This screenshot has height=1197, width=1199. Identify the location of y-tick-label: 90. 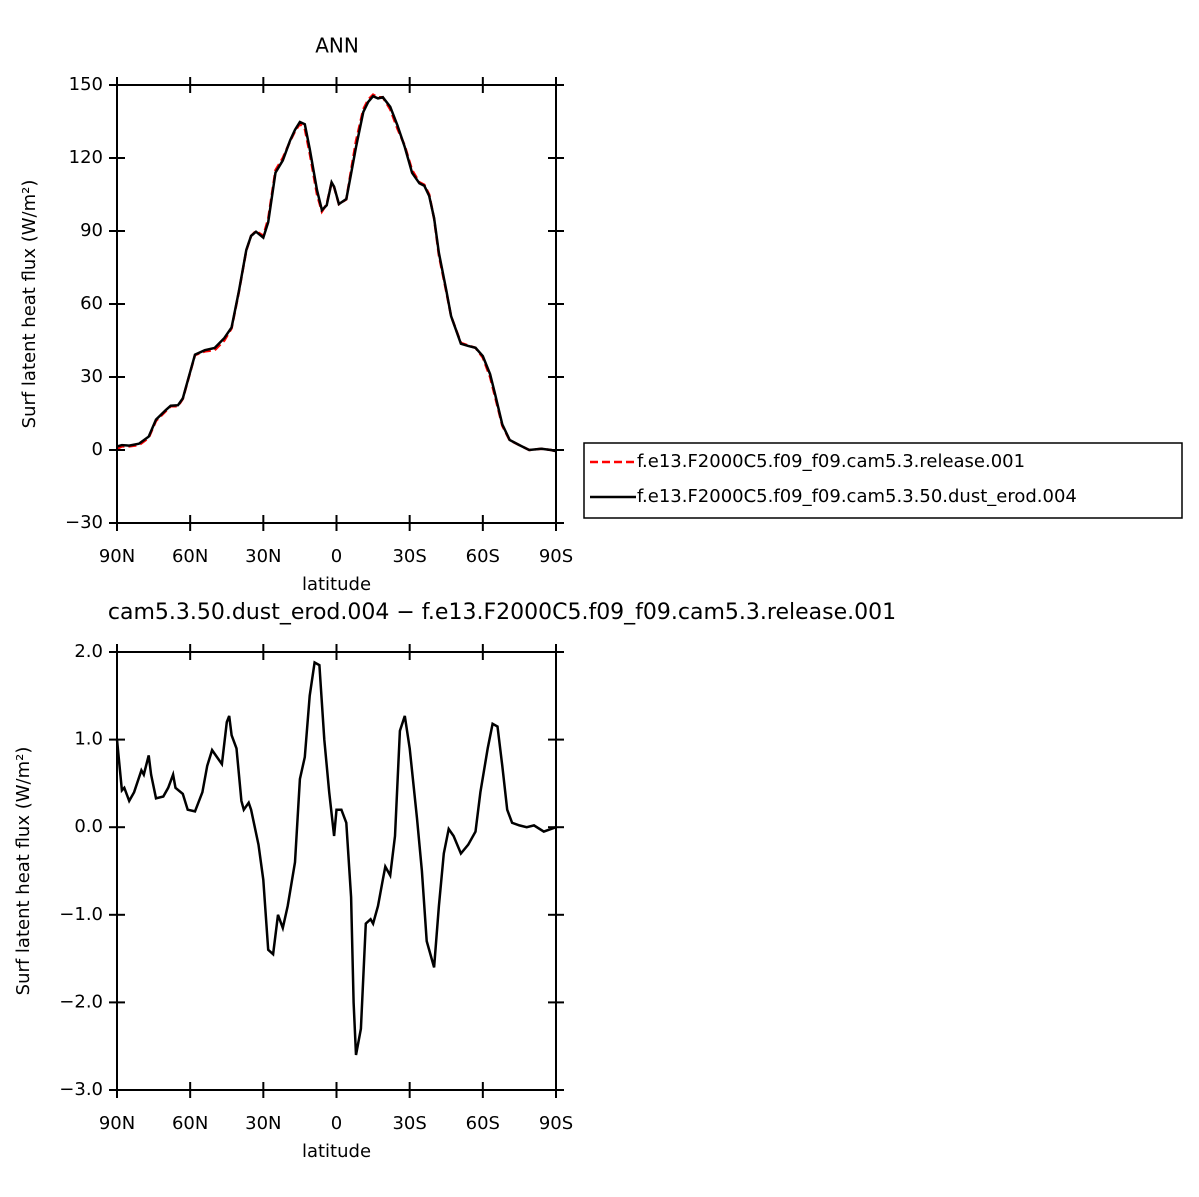
(91, 230).